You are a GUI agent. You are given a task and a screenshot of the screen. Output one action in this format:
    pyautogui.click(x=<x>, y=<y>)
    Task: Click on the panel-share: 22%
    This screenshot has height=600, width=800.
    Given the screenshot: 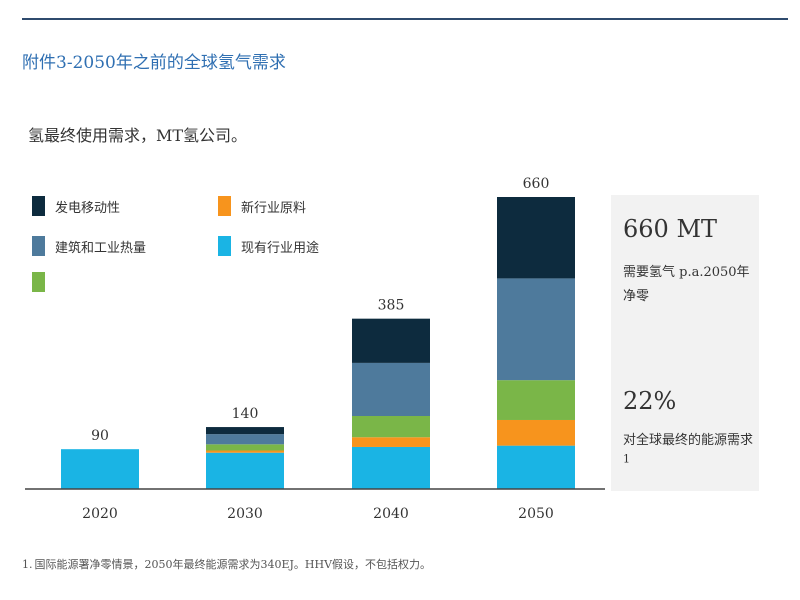 What is the action you would take?
    pyautogui.click(x=650, y=401)
    